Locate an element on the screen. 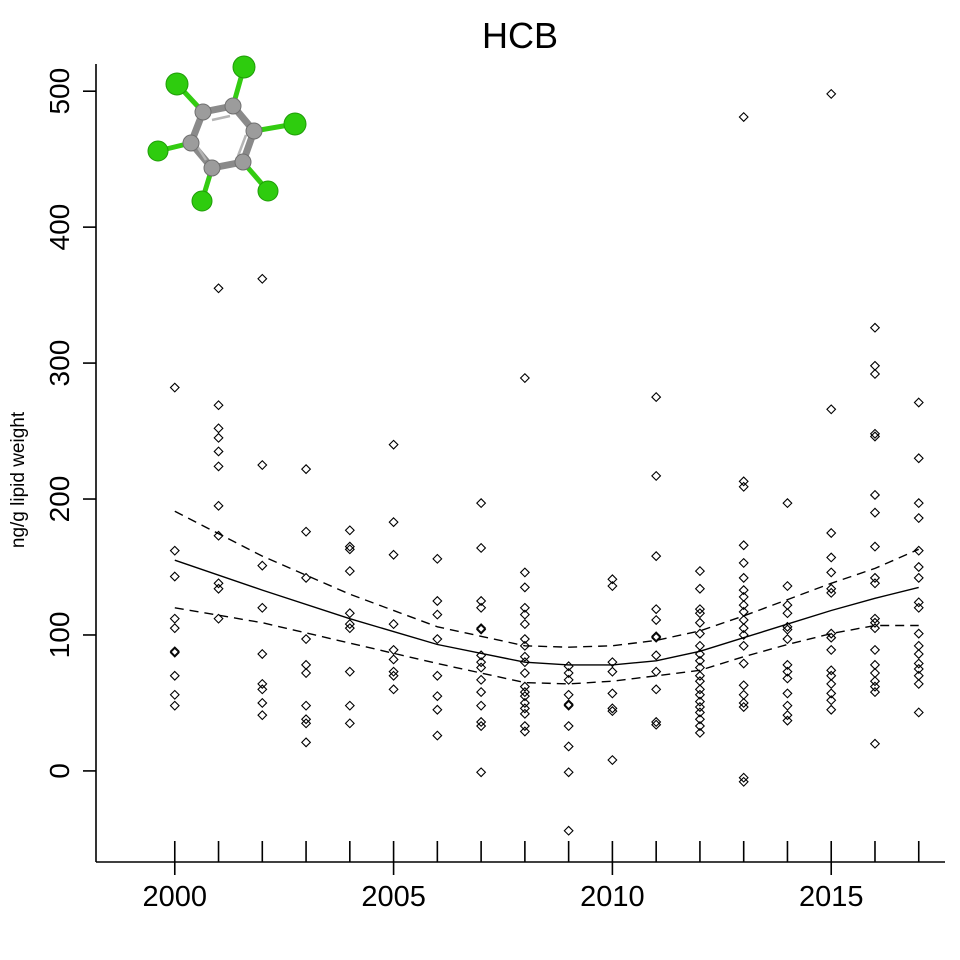 The image size is (960, 960). y-tick-label: 200 is located at coordinates (59, 499).